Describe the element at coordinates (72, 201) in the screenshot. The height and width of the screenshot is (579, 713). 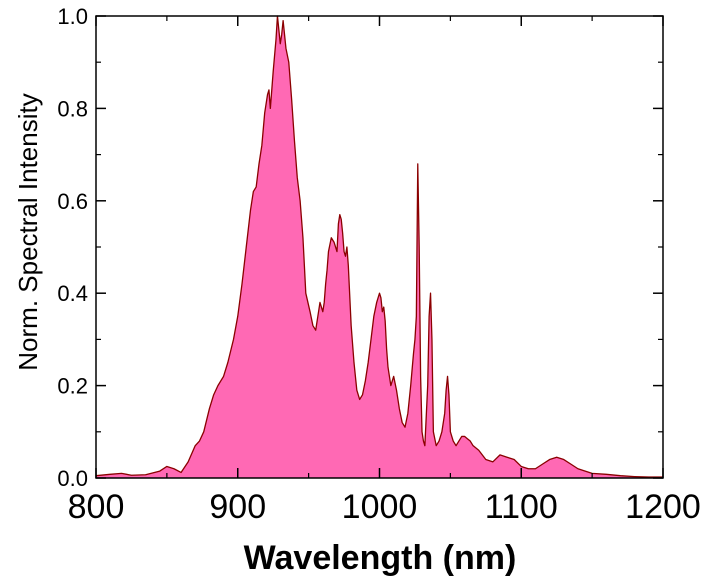
I see `y-tick-label: 0.6` at that location.